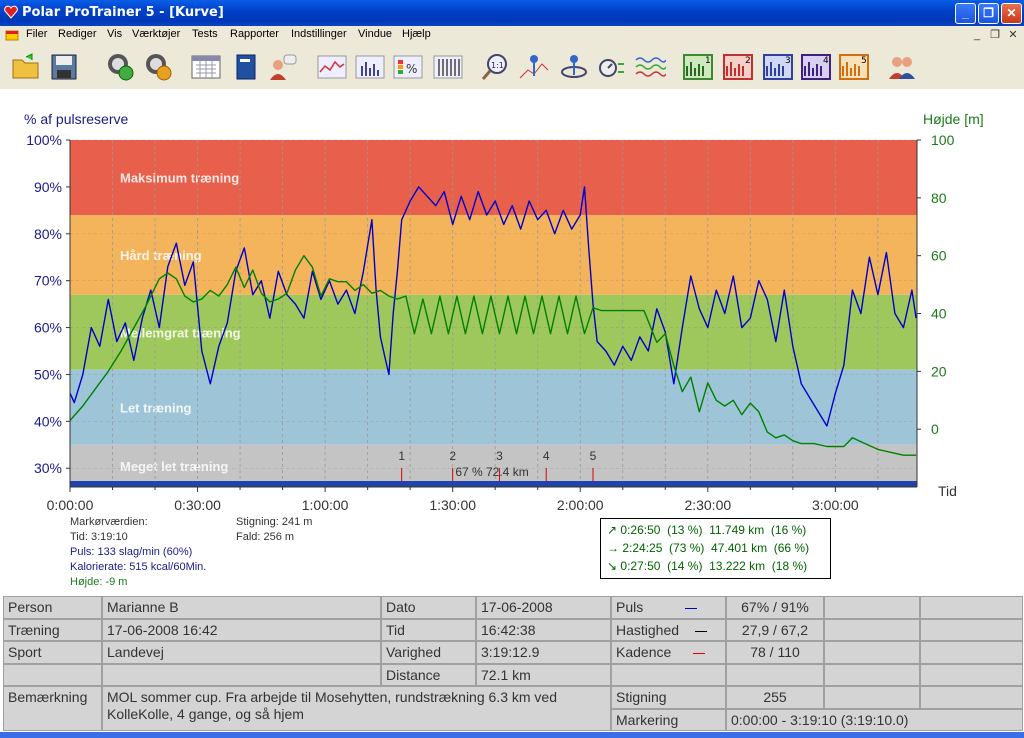 Image resolution: width=1024 pixels, height=738 pixels. What do you see at coordinates (99, 582) in the screenshot?
I see `marker-height: Højde: -9 m` at bounding box center [99, 582].